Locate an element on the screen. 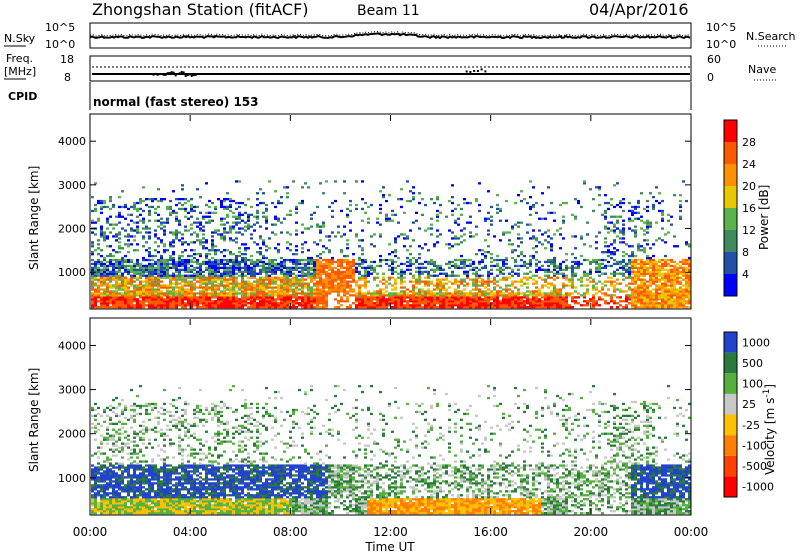  svg-text: 1000 is located at coordinates (72, 272).